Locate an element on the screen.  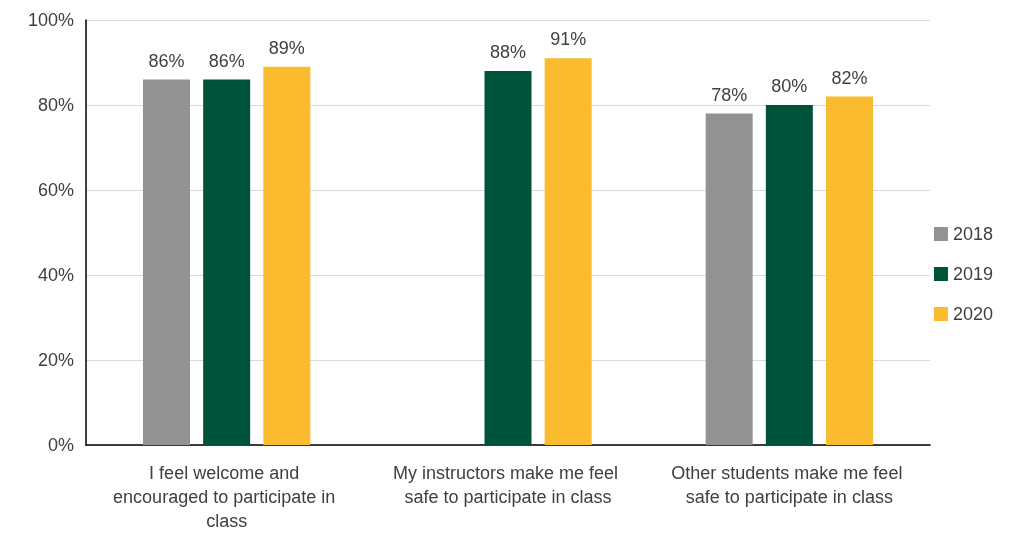
y-tick-label: 0% is located at coordinates (60, 445).